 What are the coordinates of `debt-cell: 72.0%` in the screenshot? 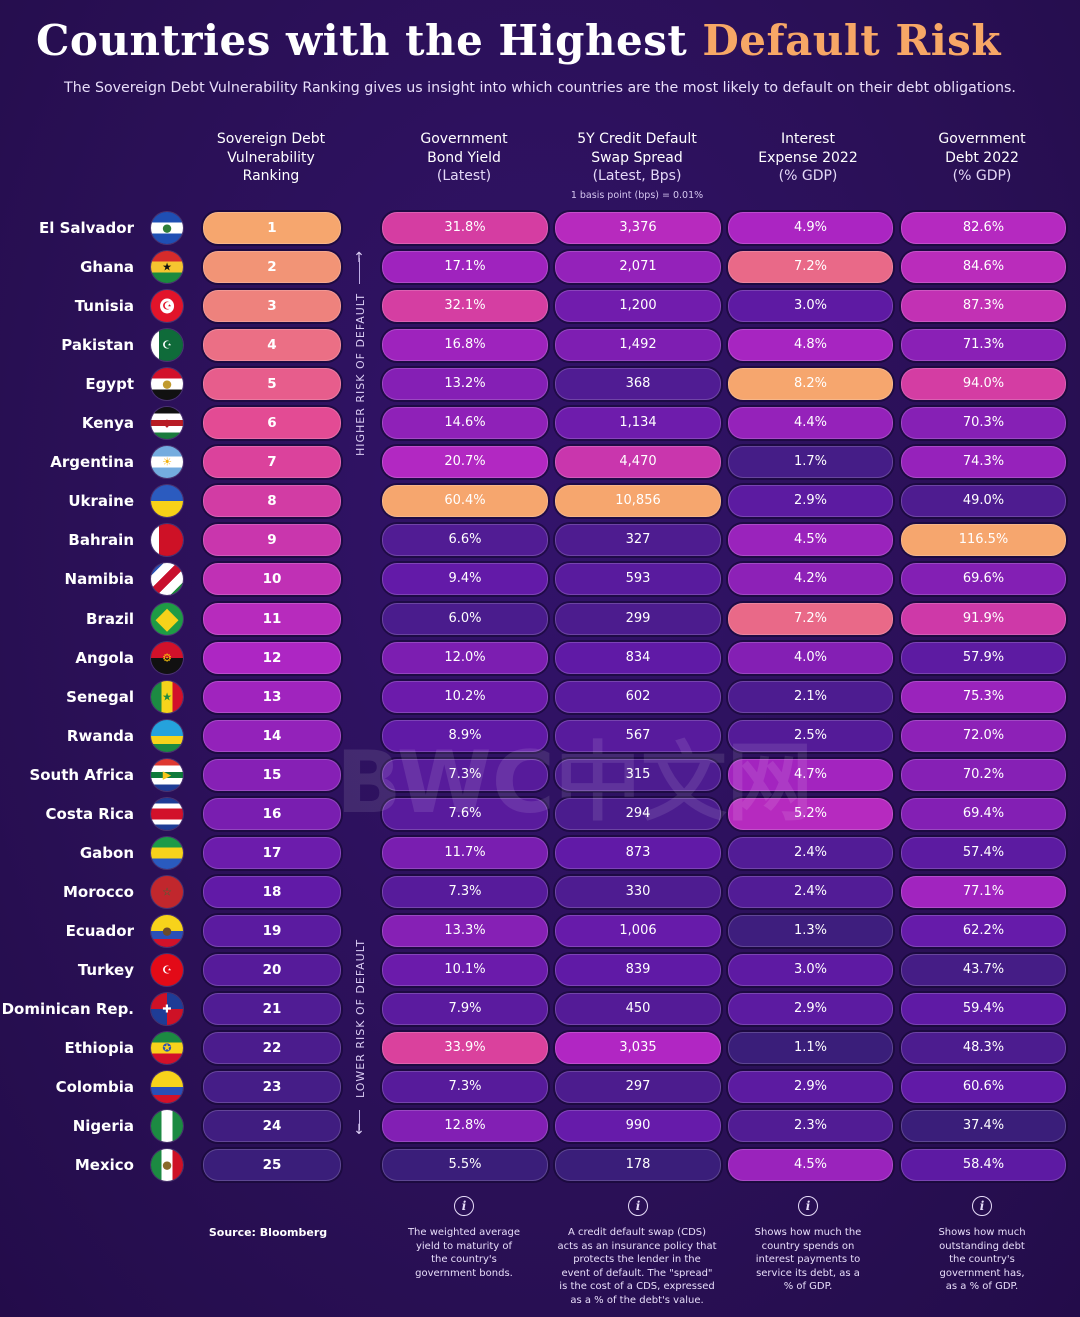 It's located at (983, 735).